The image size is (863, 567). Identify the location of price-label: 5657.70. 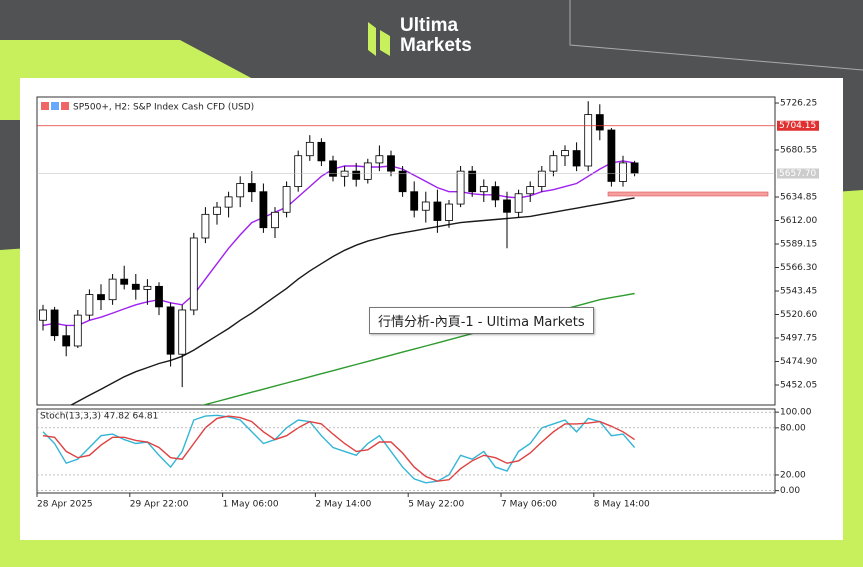
(797, 174).